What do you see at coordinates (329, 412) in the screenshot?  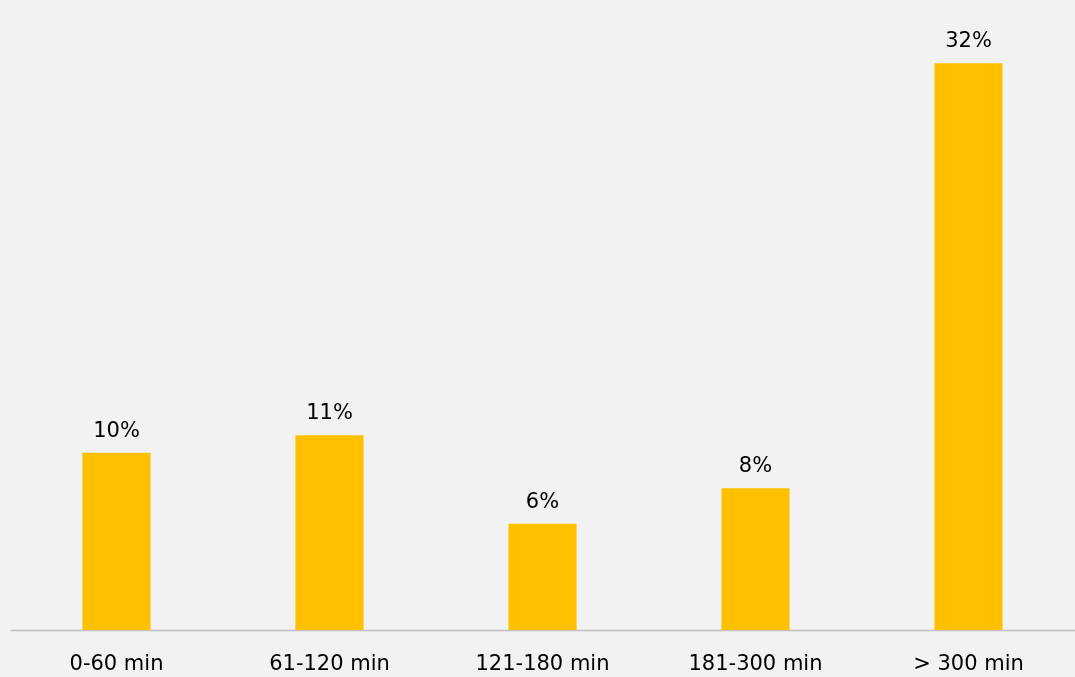 I see `data-label: 11%` at bounding box center [329, 412].